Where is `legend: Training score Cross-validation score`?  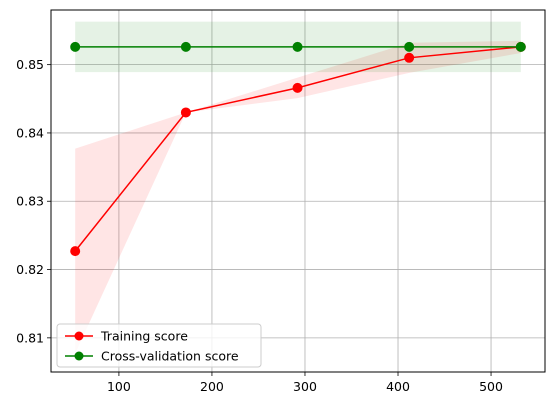 legend: Training score Cross-validation score is located at coordinates (159, 345).